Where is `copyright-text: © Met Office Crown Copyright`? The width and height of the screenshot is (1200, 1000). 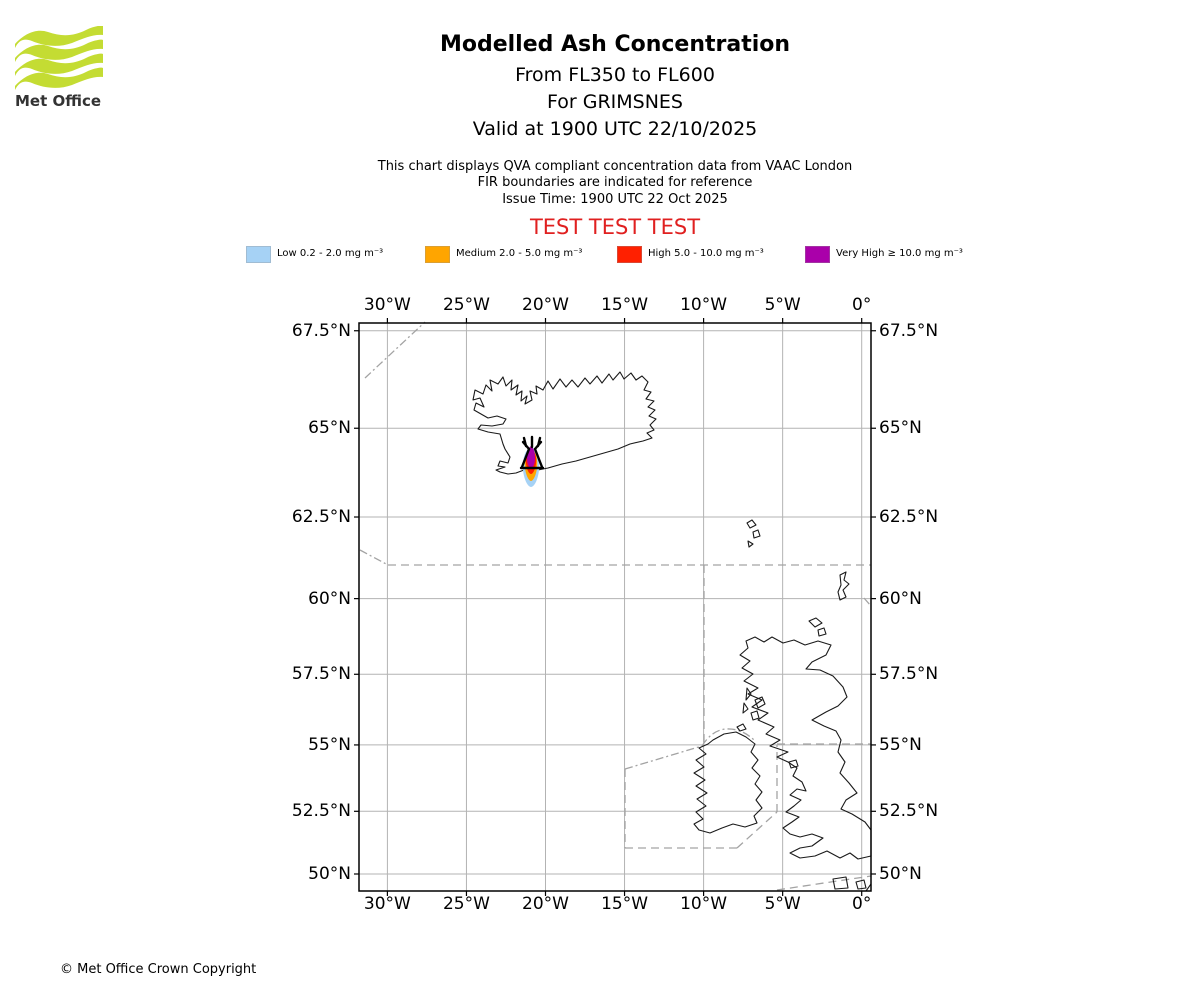 copyright-text: © Met Office Crown Copyright is located at coordinates (158, 969).